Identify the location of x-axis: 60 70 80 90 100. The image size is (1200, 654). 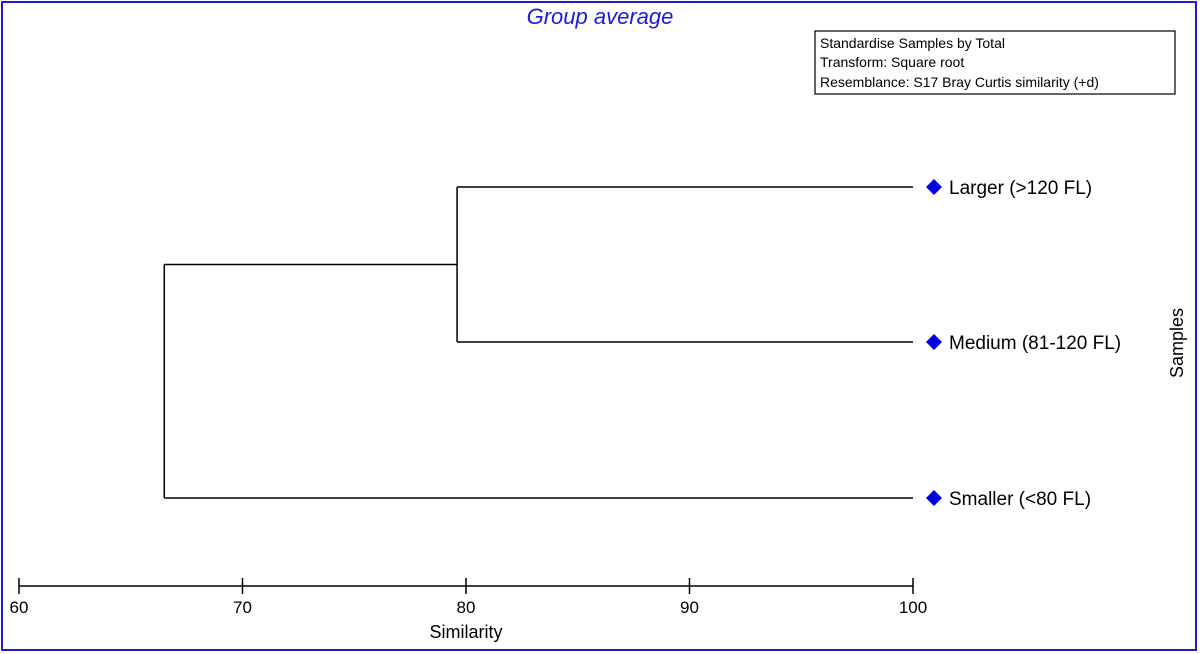
(468, 597).